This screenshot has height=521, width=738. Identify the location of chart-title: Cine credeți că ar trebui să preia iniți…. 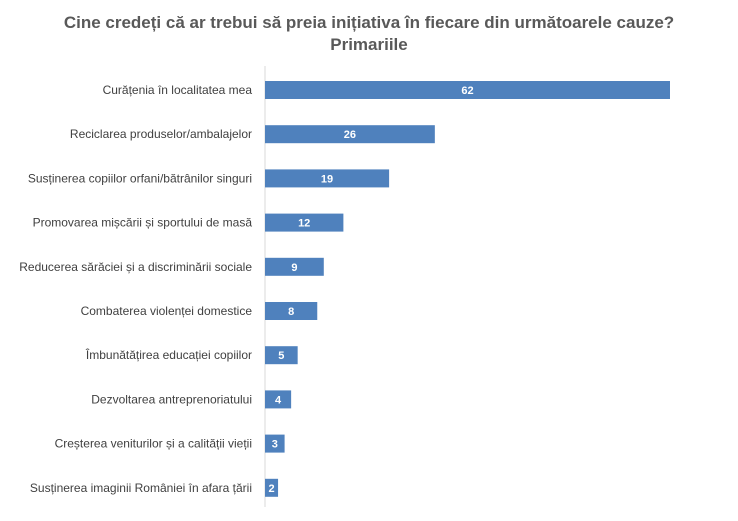
(369, 22).